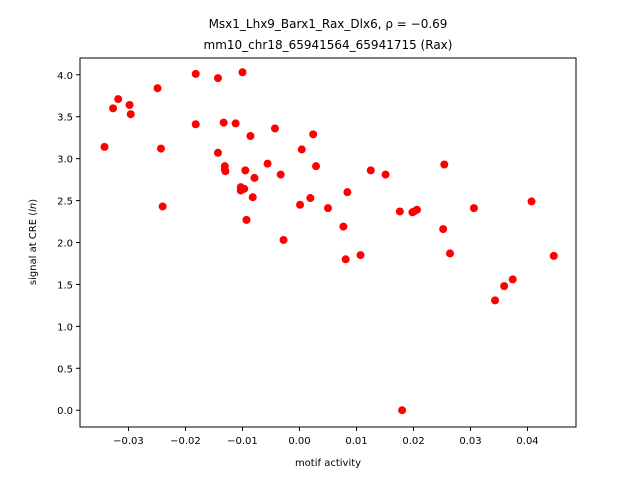 The image size is (640, 484). Describe the element at coordinates (65, 285) in the screenshot. I see `y-tick-label: 1.5` at that location.